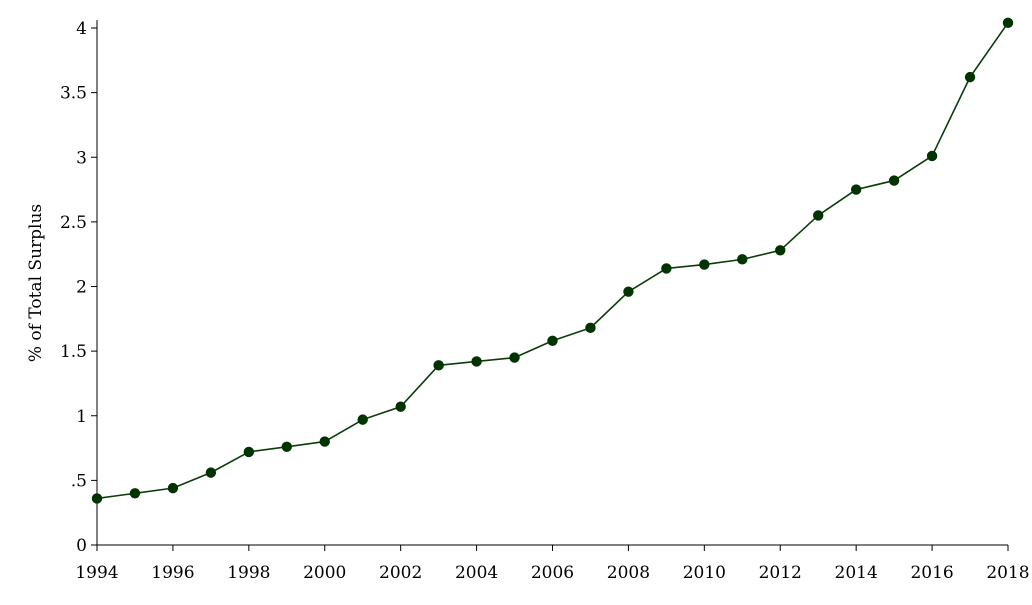  What do you see at coordinates (73, 94) in the screenshot?
I see `y-tick-label: 3.5` at bounding box center [73, 94].